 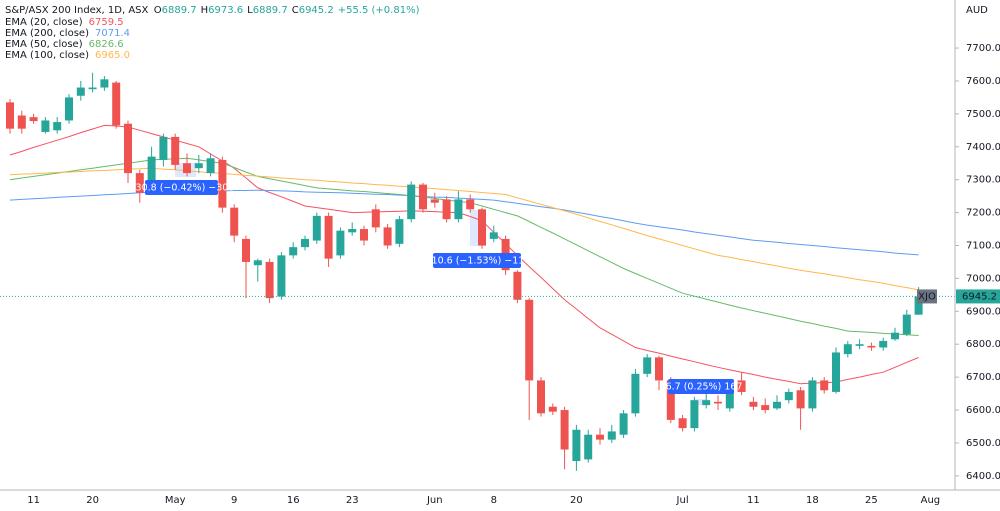 I want to click on x-tick-label: 23, so click(x=352, y=500).